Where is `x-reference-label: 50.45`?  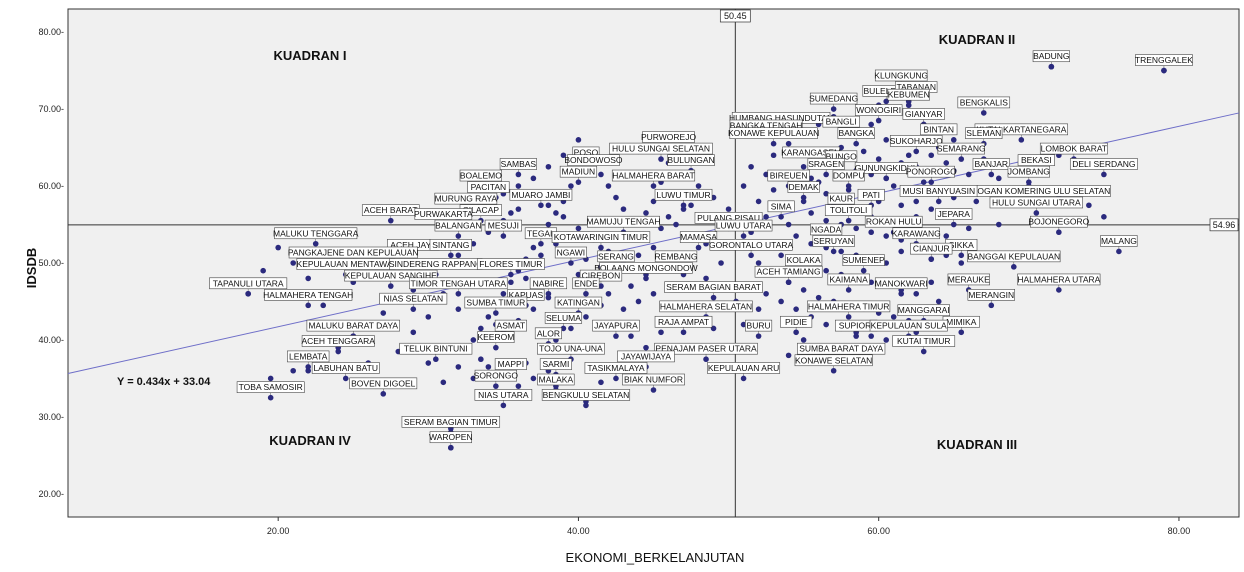 x-reference-label: 50.45 is located at coordinates (735, 16).